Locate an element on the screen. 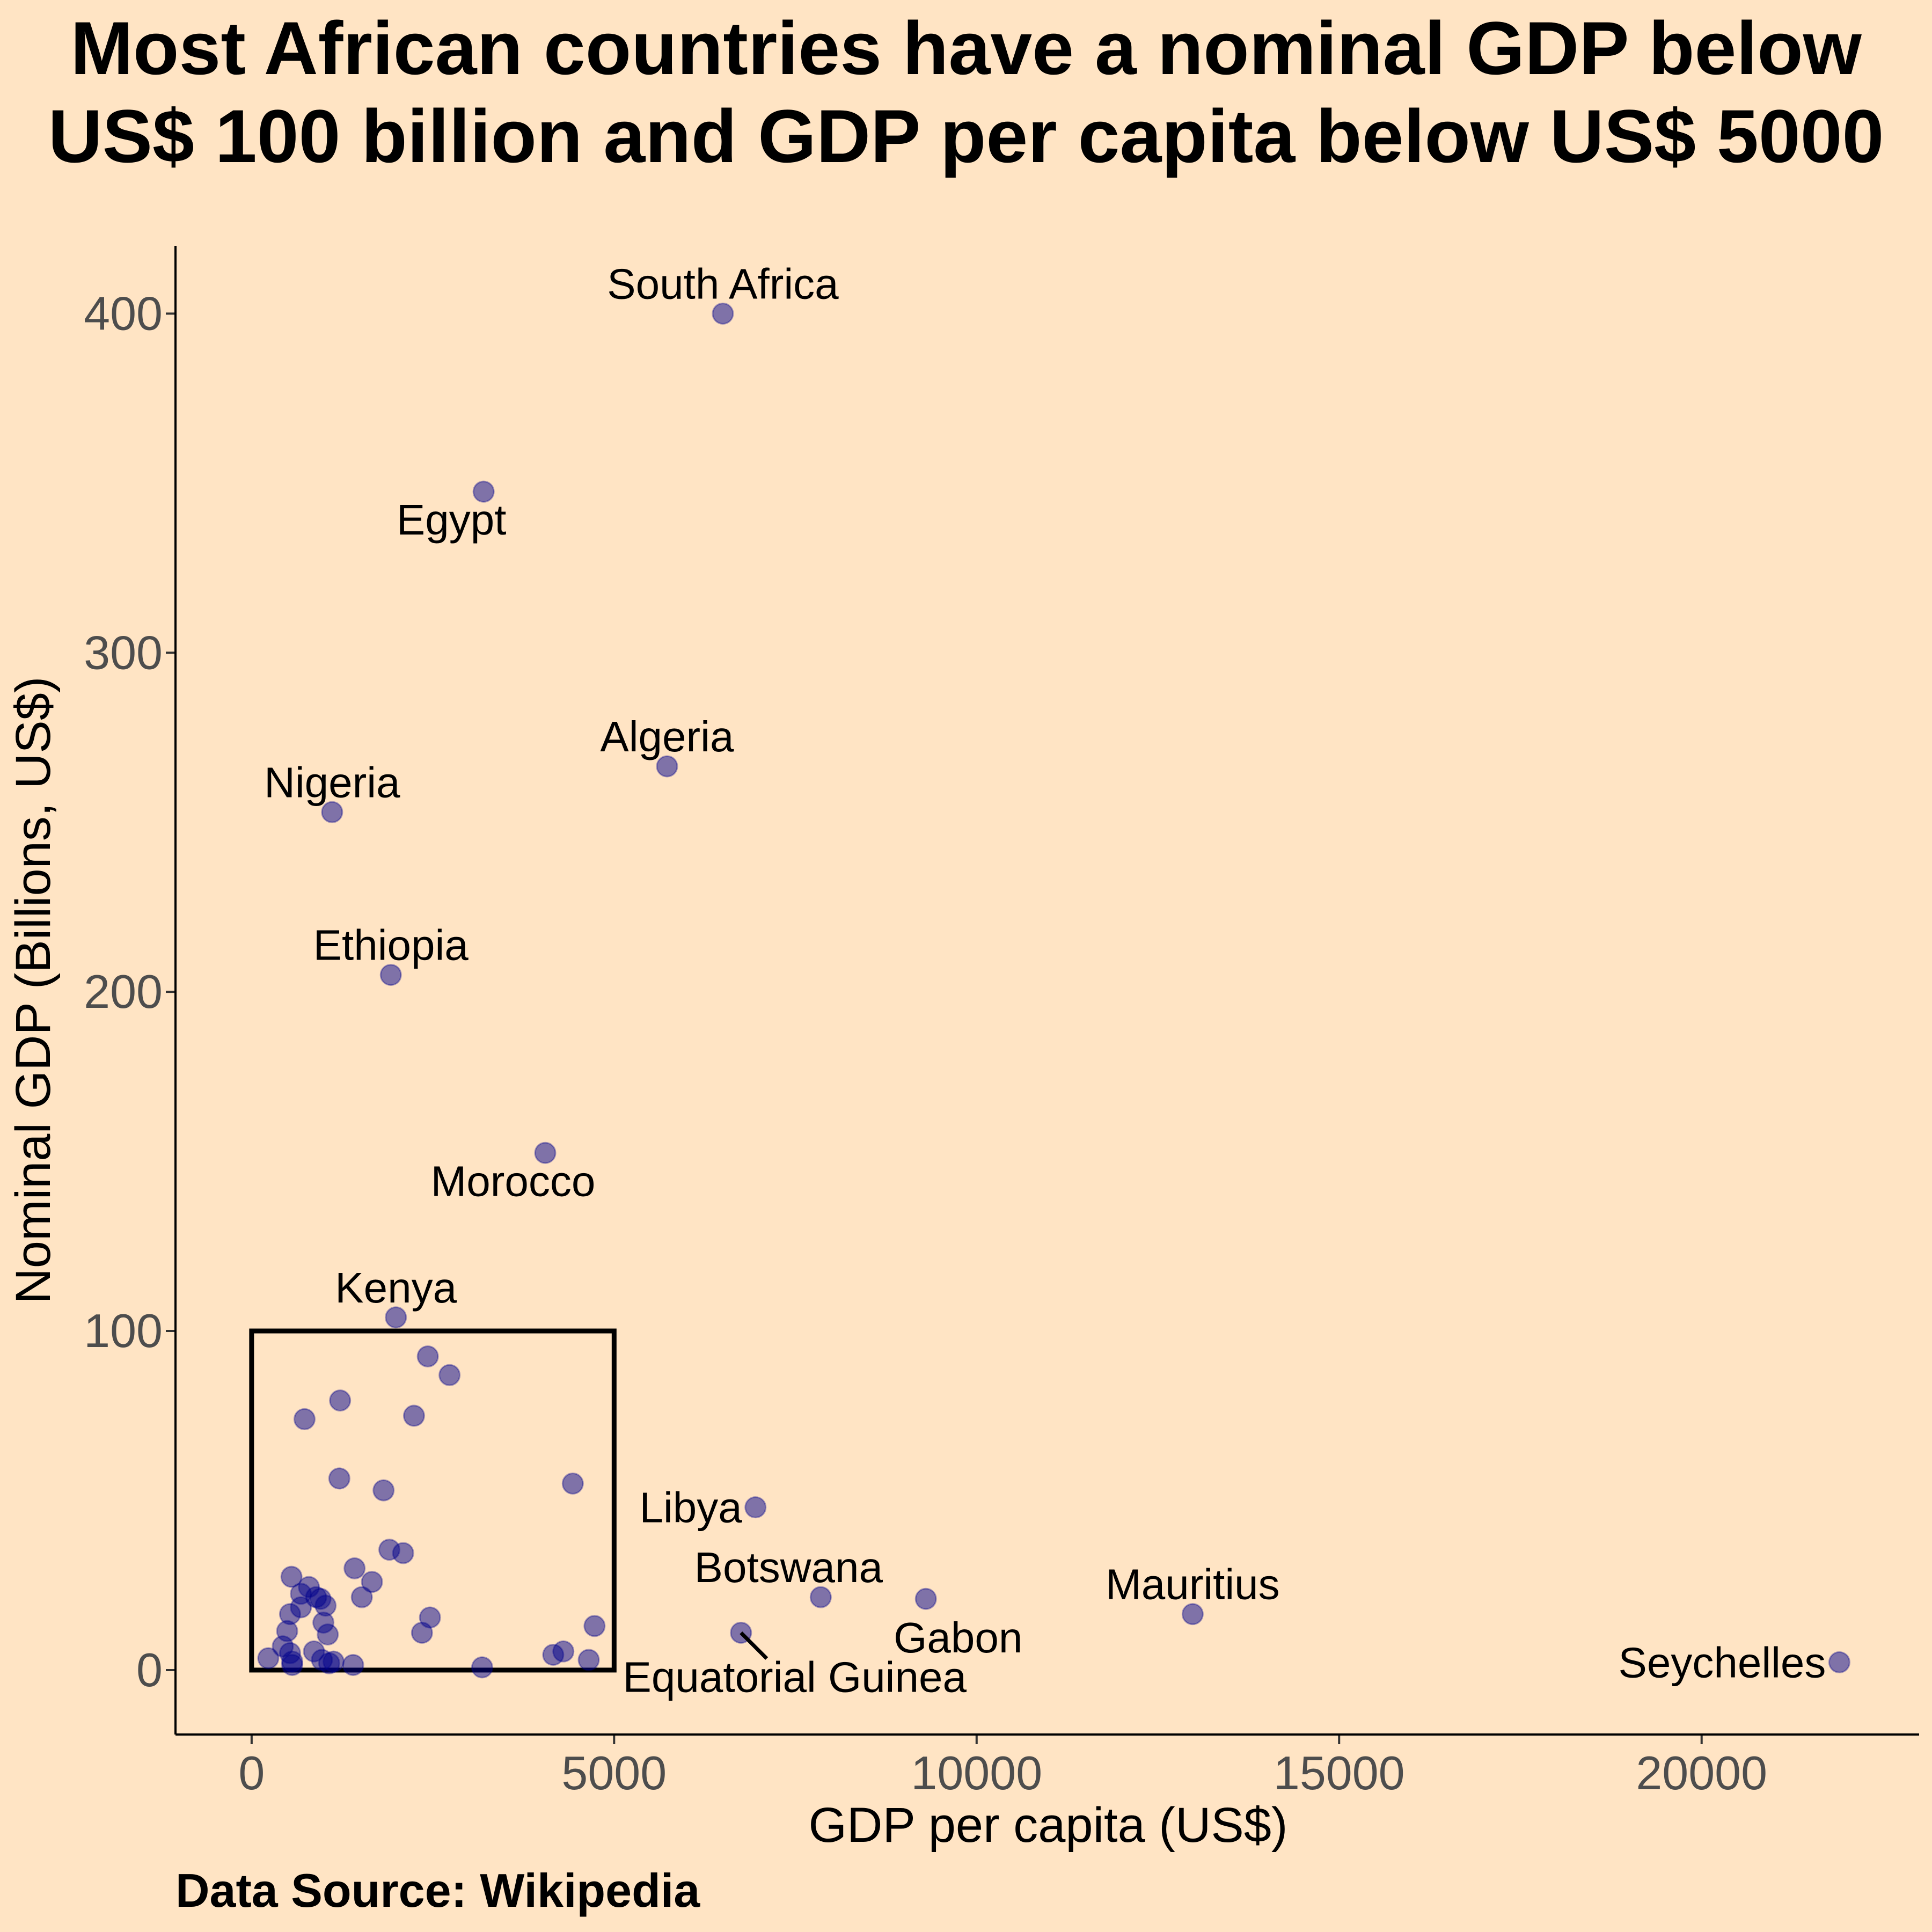 This screenshot has width=1932, height=1932. point-label-equatorial-guinea: Equatorial Guinea is located at coordinates (795, 1677).